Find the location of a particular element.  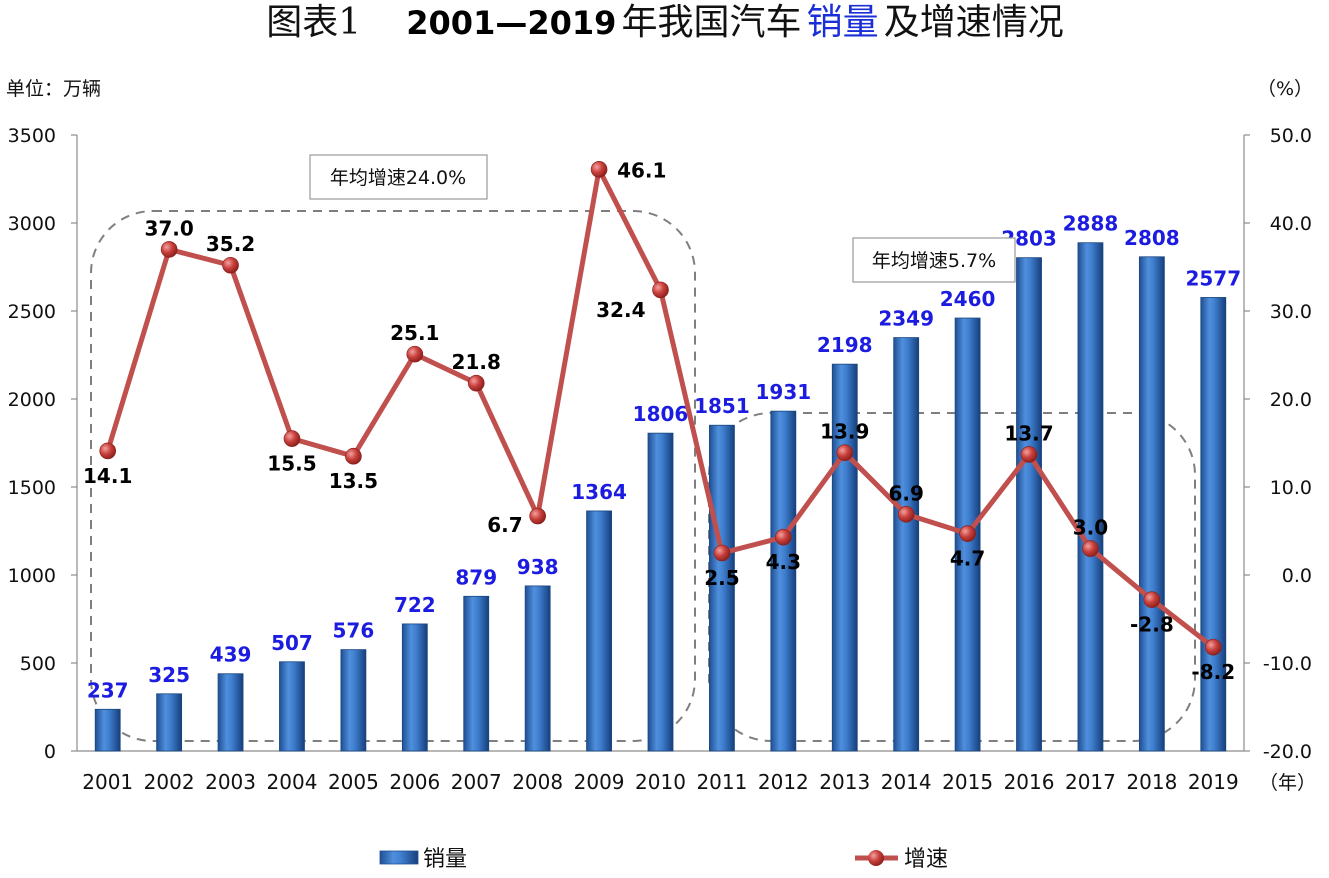

chart-title: 图表1 2001—2019 年我国汽车 销量 及增速情况 is located at coordinates (664, 22).